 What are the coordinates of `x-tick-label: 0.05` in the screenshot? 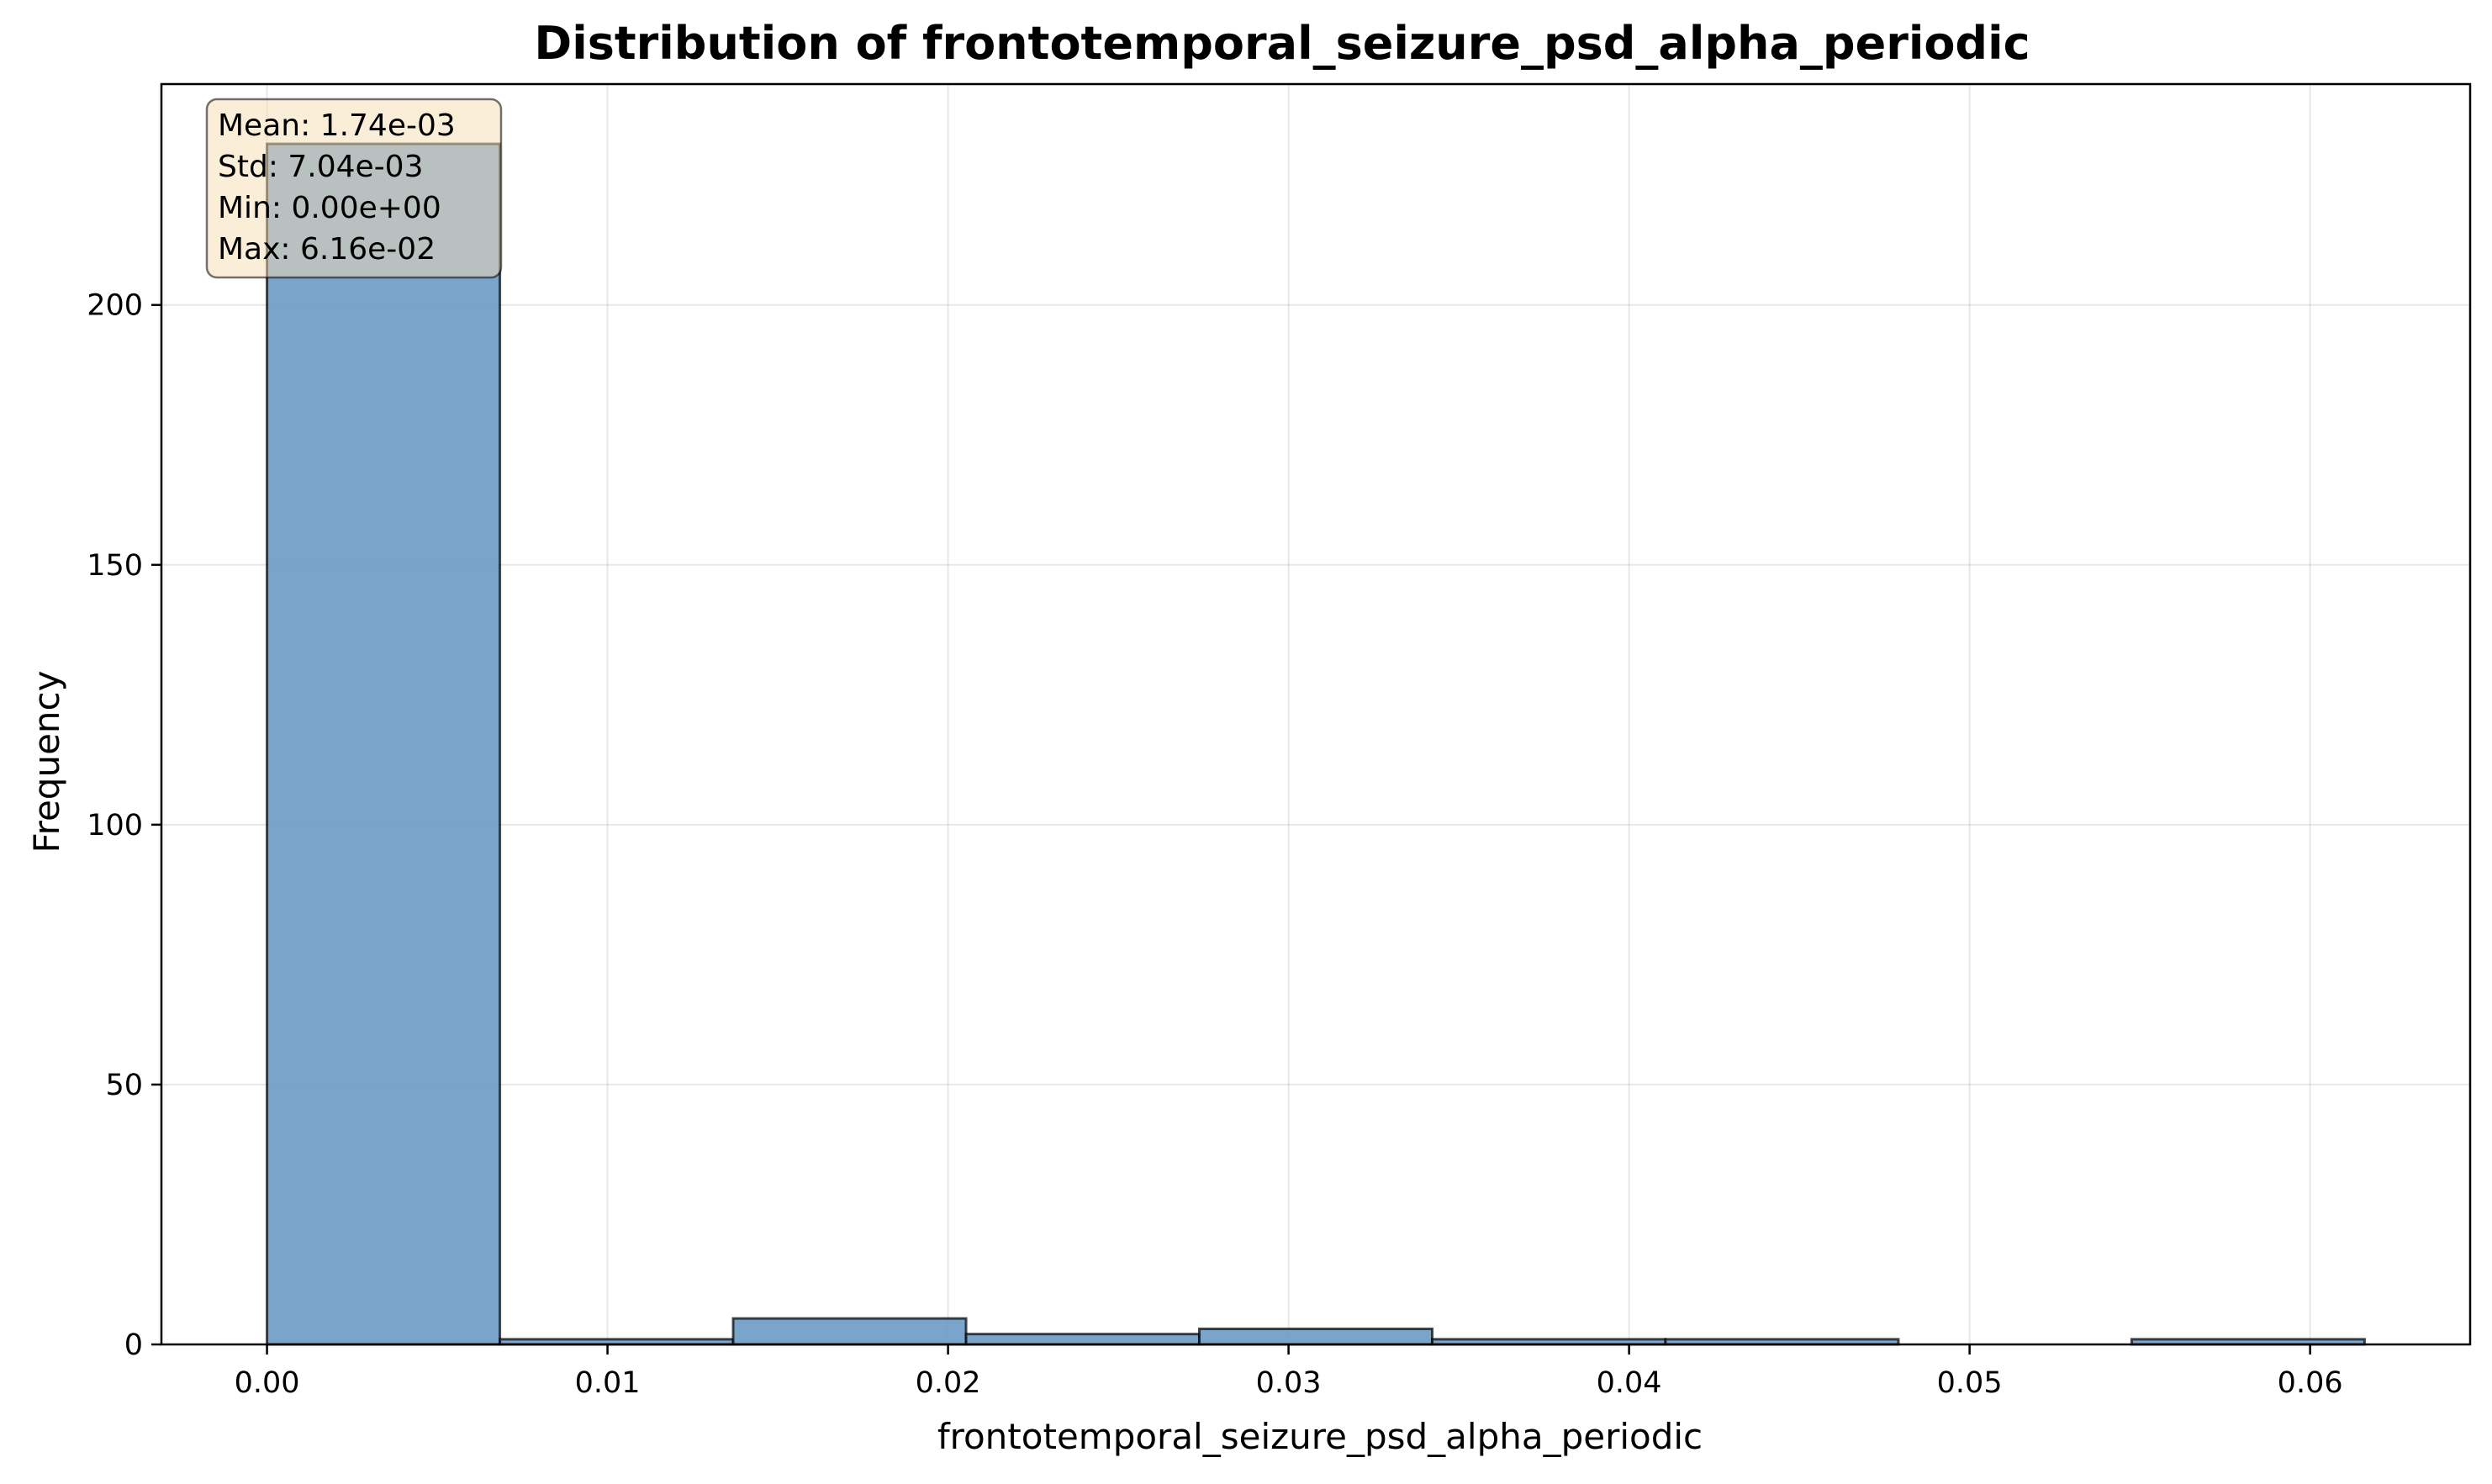 It's located at (1970, 1383).